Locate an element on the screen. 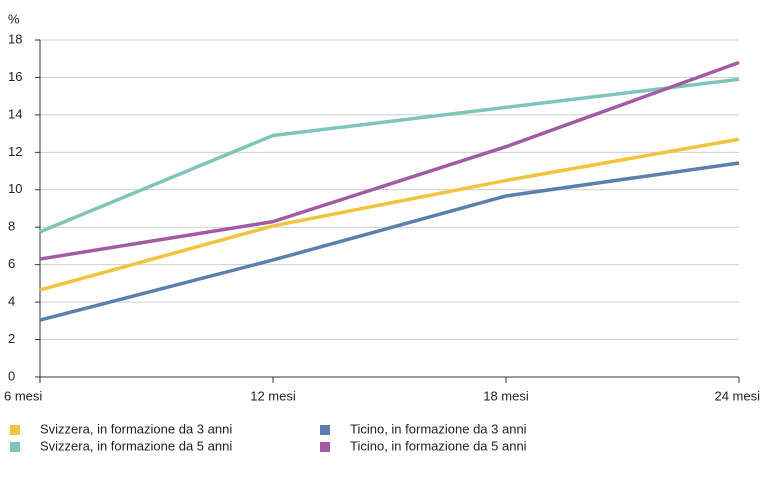 Image resolution: width=764 pixels, height=483 pixels. x-tick-label: 12 mesi is located at coordinates (273, 395).